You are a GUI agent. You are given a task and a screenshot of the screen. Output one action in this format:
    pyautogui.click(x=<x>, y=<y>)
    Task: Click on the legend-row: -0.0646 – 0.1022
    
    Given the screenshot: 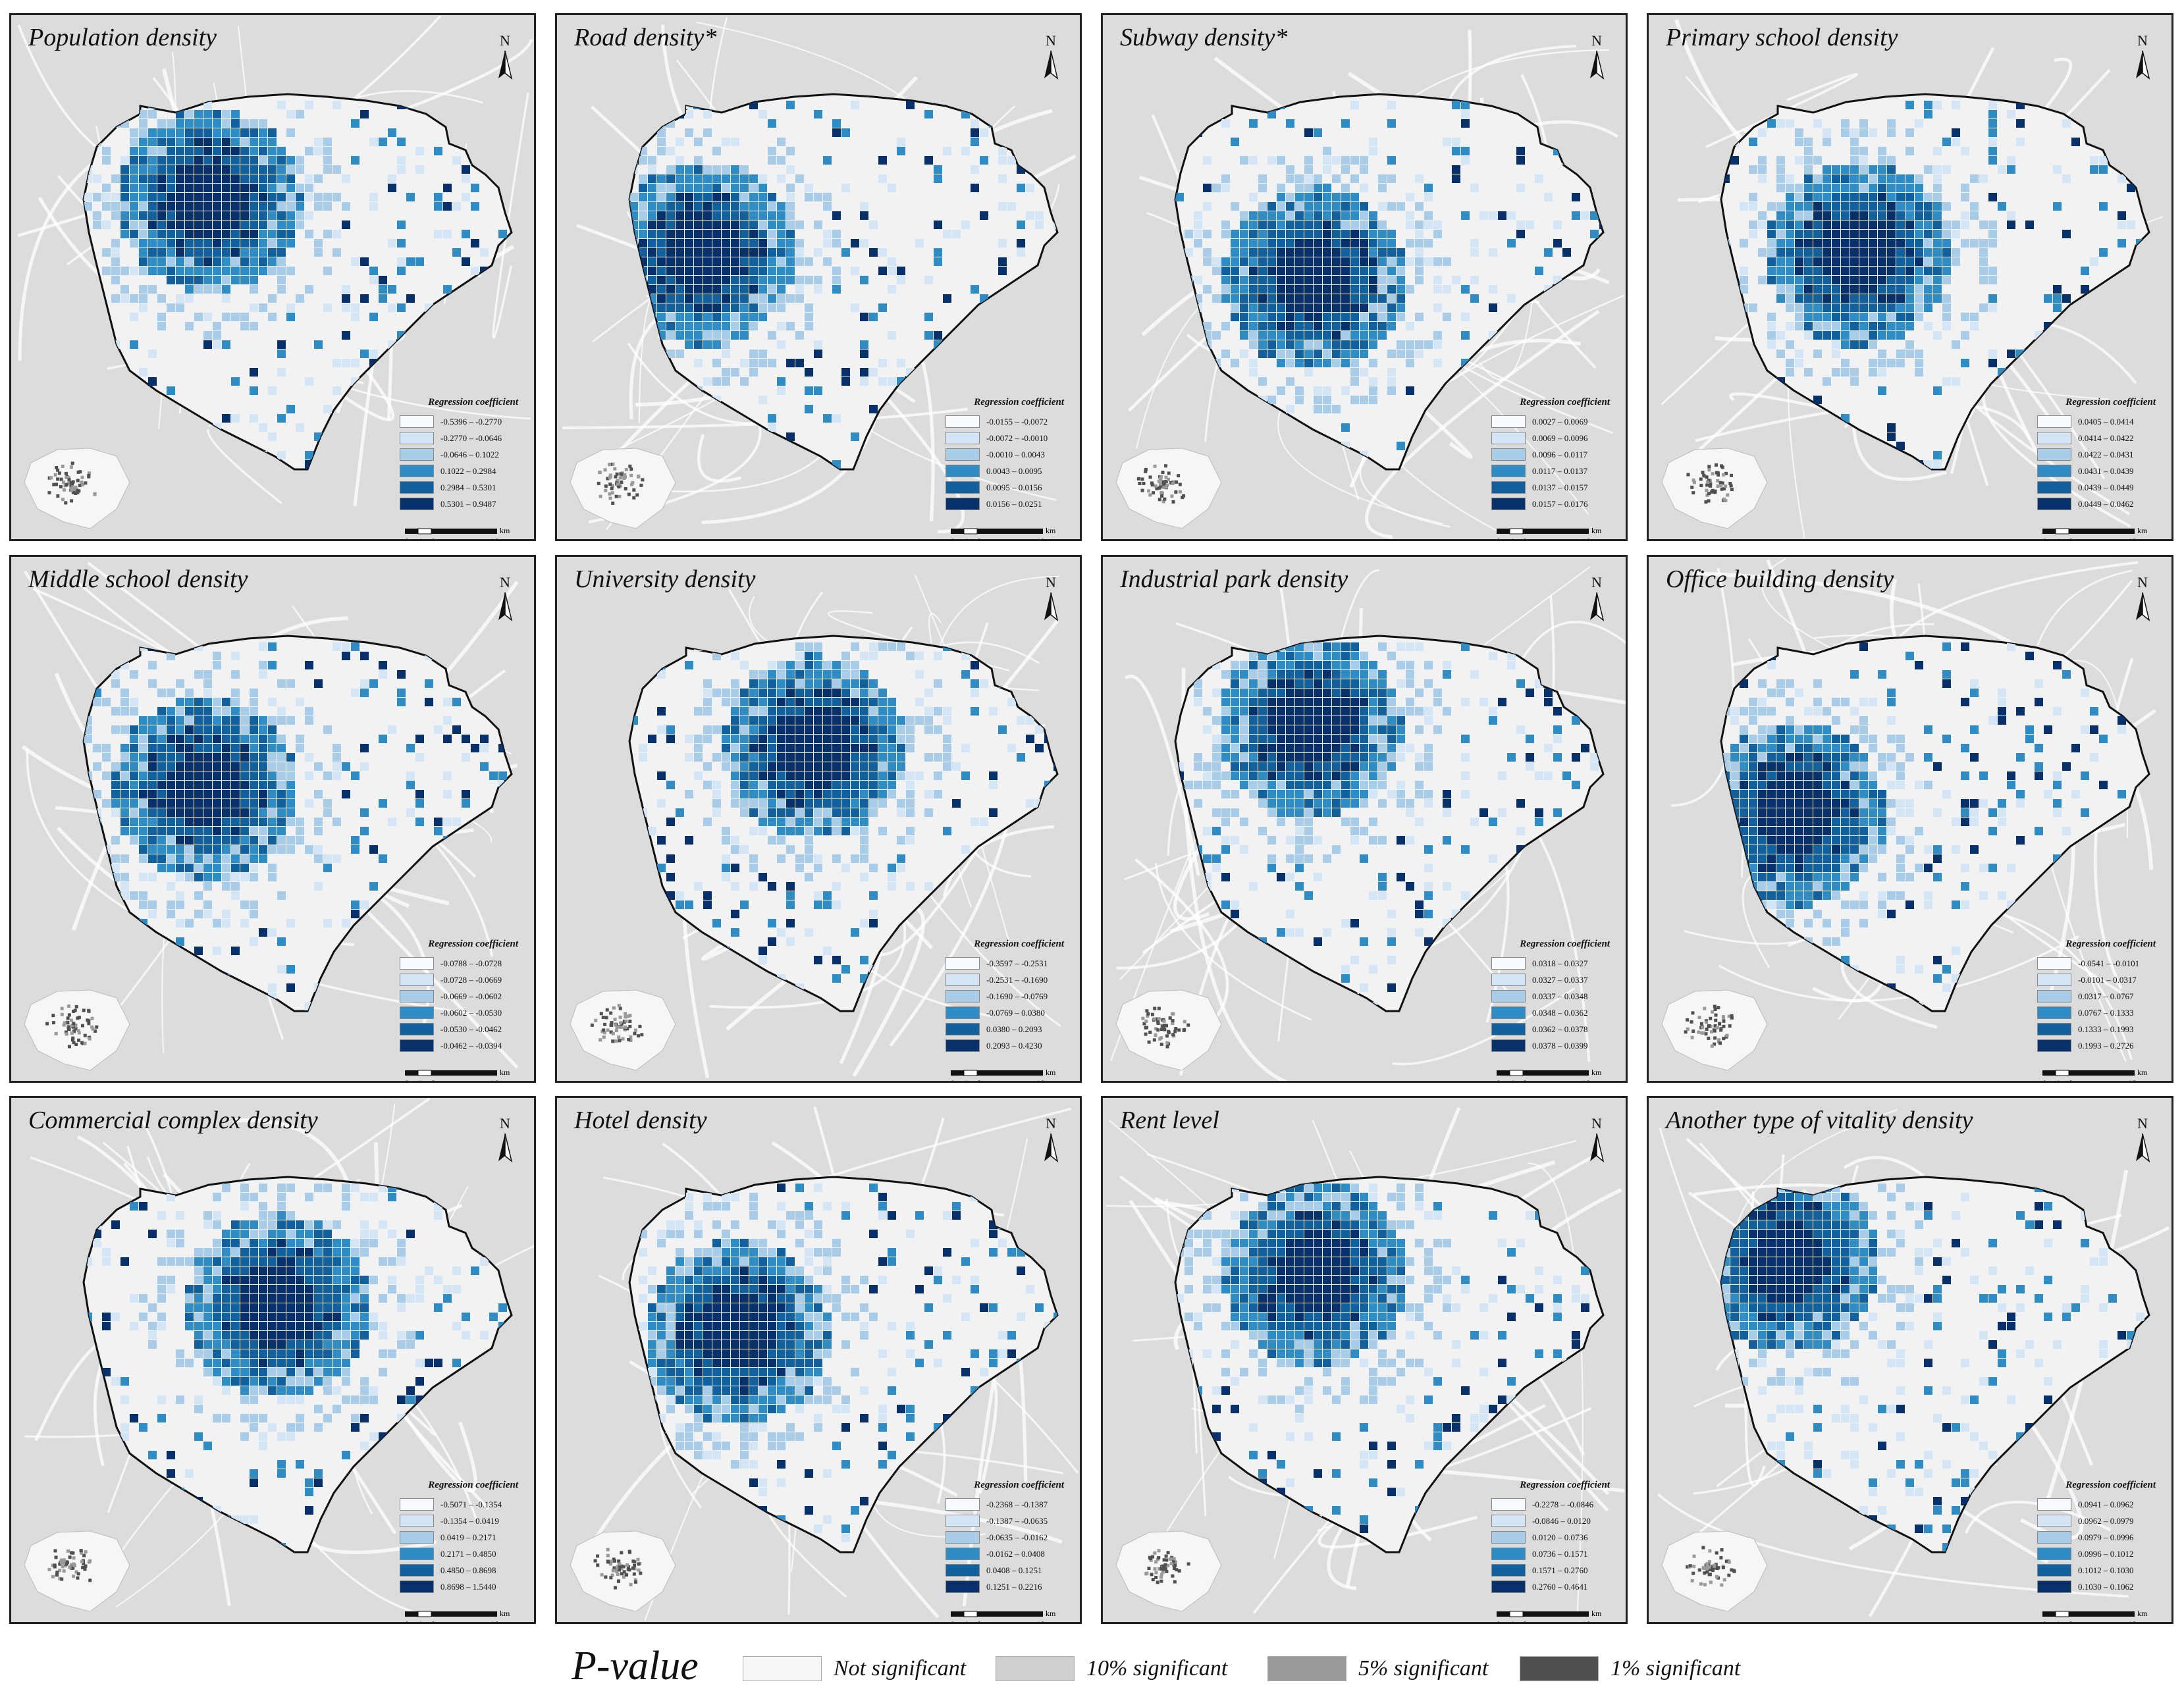 What is the action you would take?
    pyautogui.click(x=459, y=454)
    